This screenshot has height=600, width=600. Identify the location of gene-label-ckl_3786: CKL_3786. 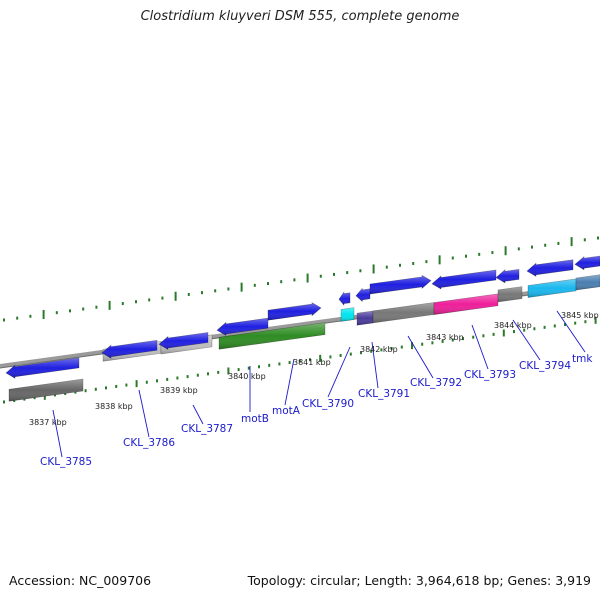
(149, 443).